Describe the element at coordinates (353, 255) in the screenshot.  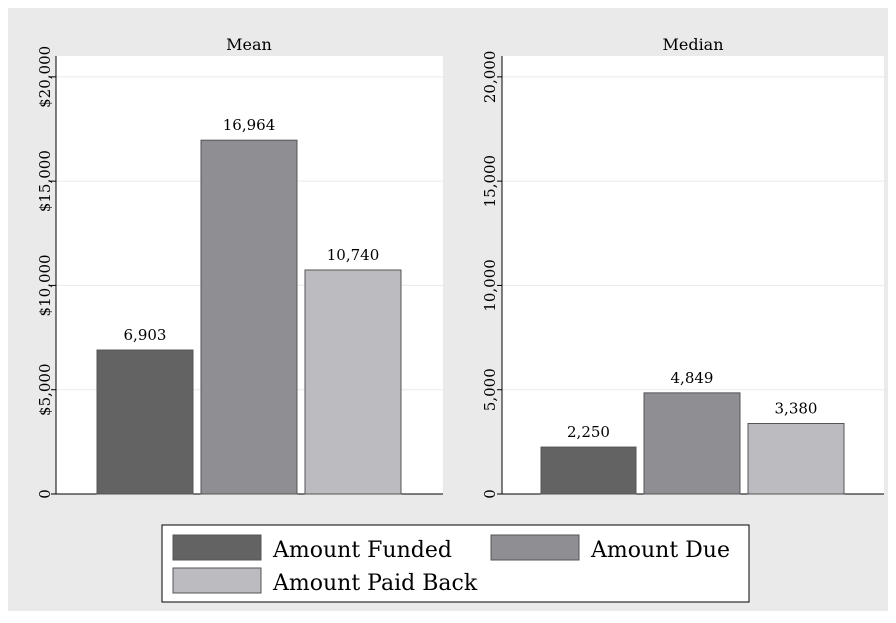
I see `bar-value-label: 10,740` at that location.